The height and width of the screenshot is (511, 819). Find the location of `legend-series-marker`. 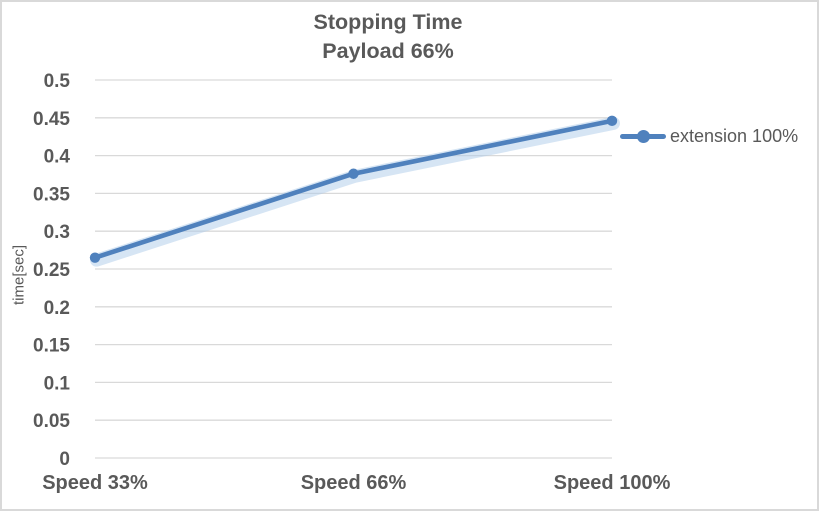

legend-series-marker is located at coordinates (643, 136).